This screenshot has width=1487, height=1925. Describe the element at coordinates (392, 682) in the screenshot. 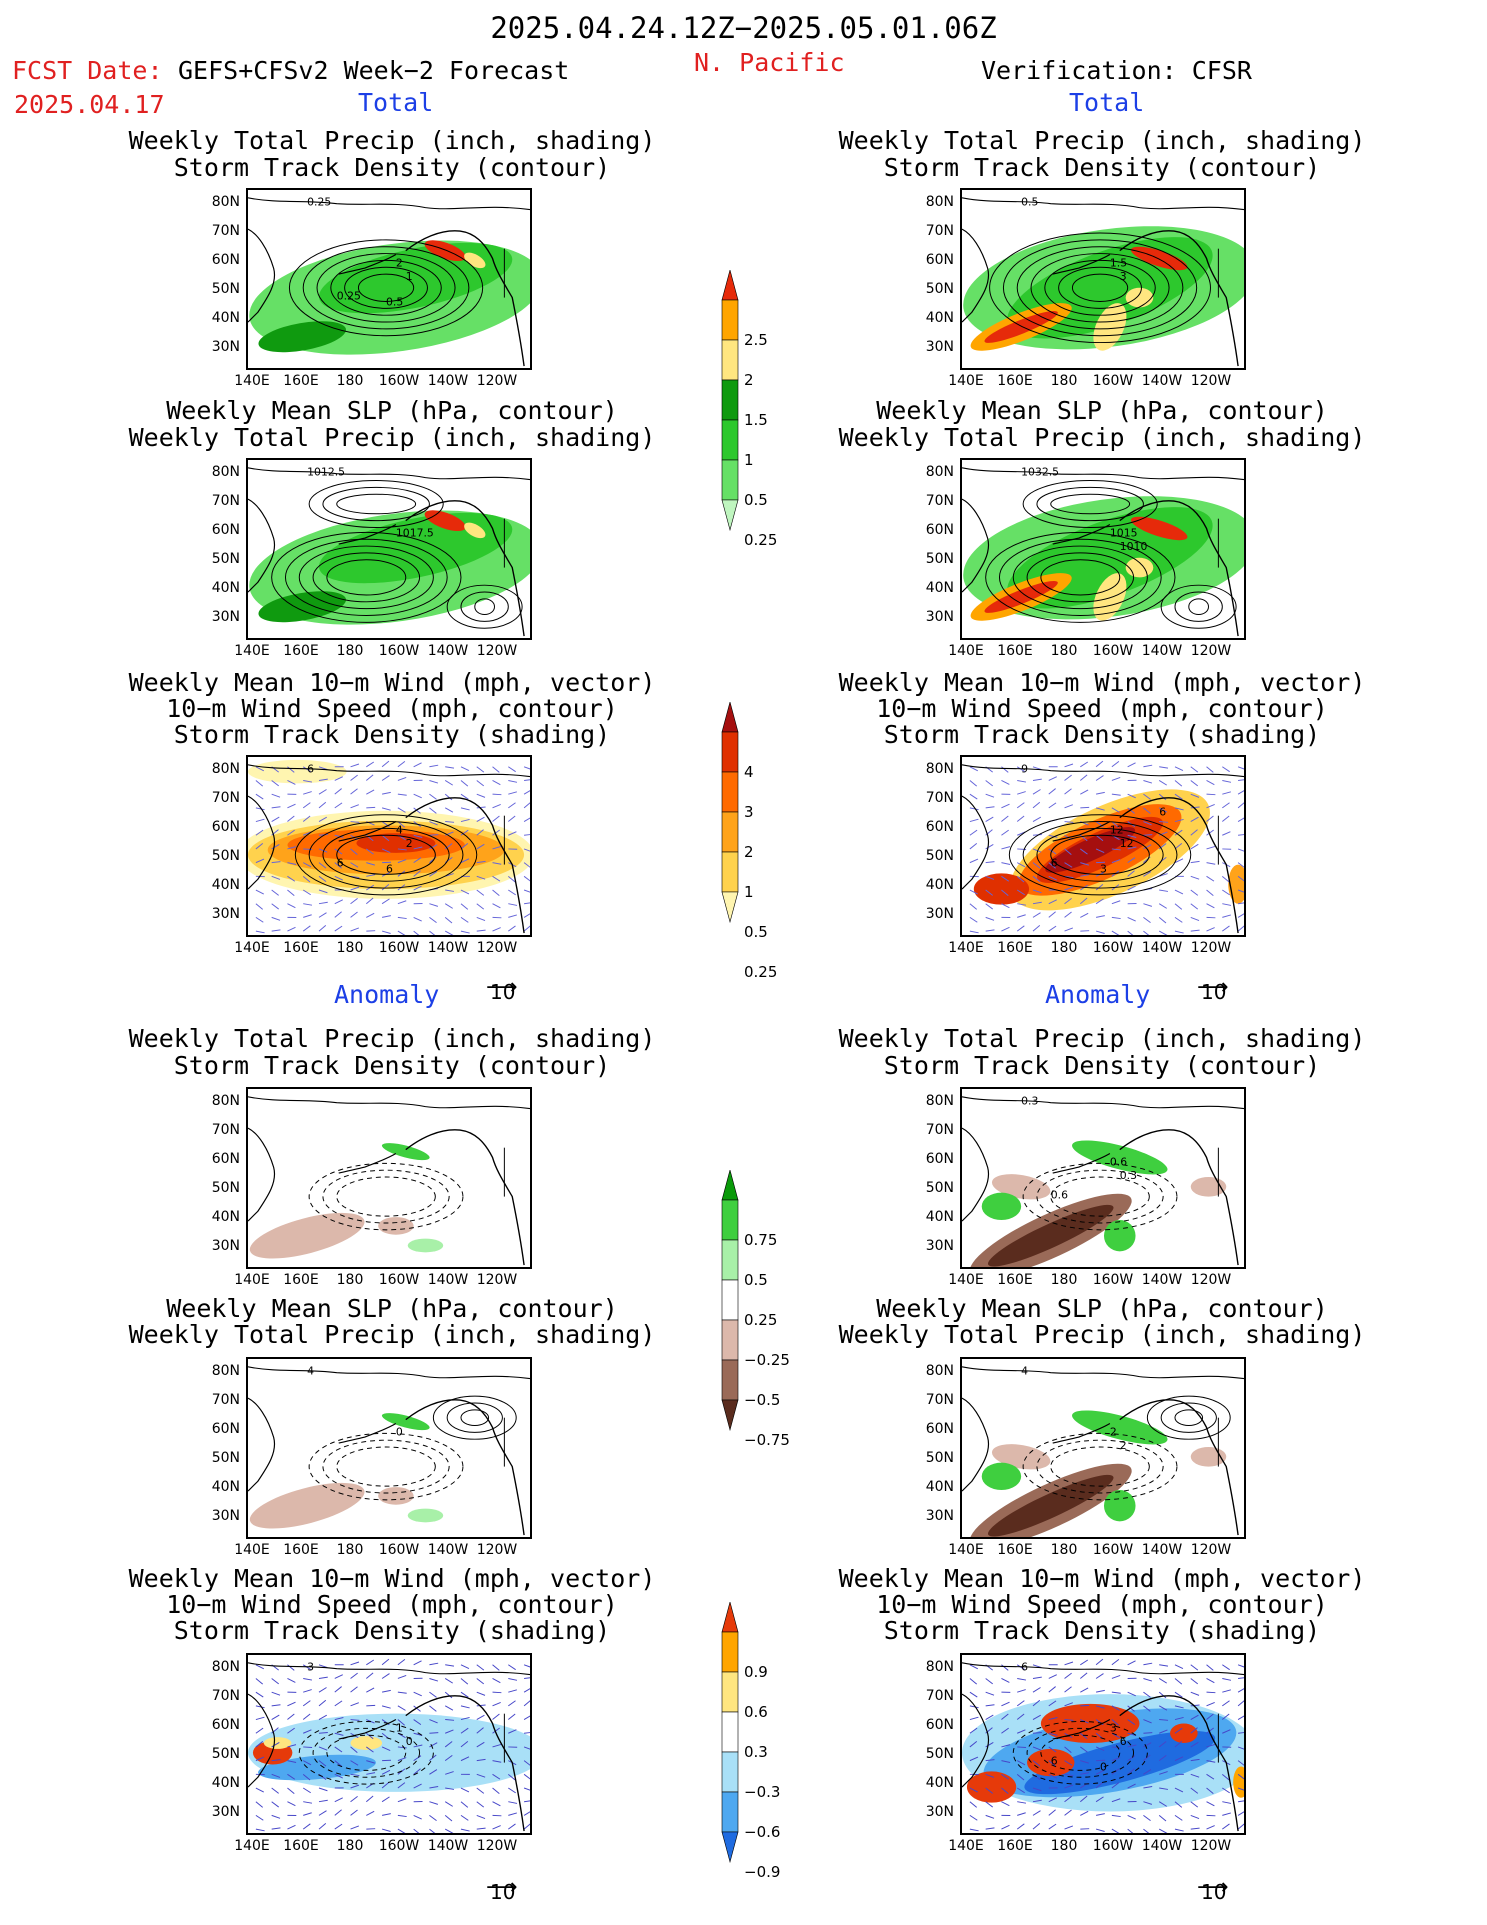

I see `p3l-title-1: Weekly Mean 10−m Wind (mph, vector)` at that location.